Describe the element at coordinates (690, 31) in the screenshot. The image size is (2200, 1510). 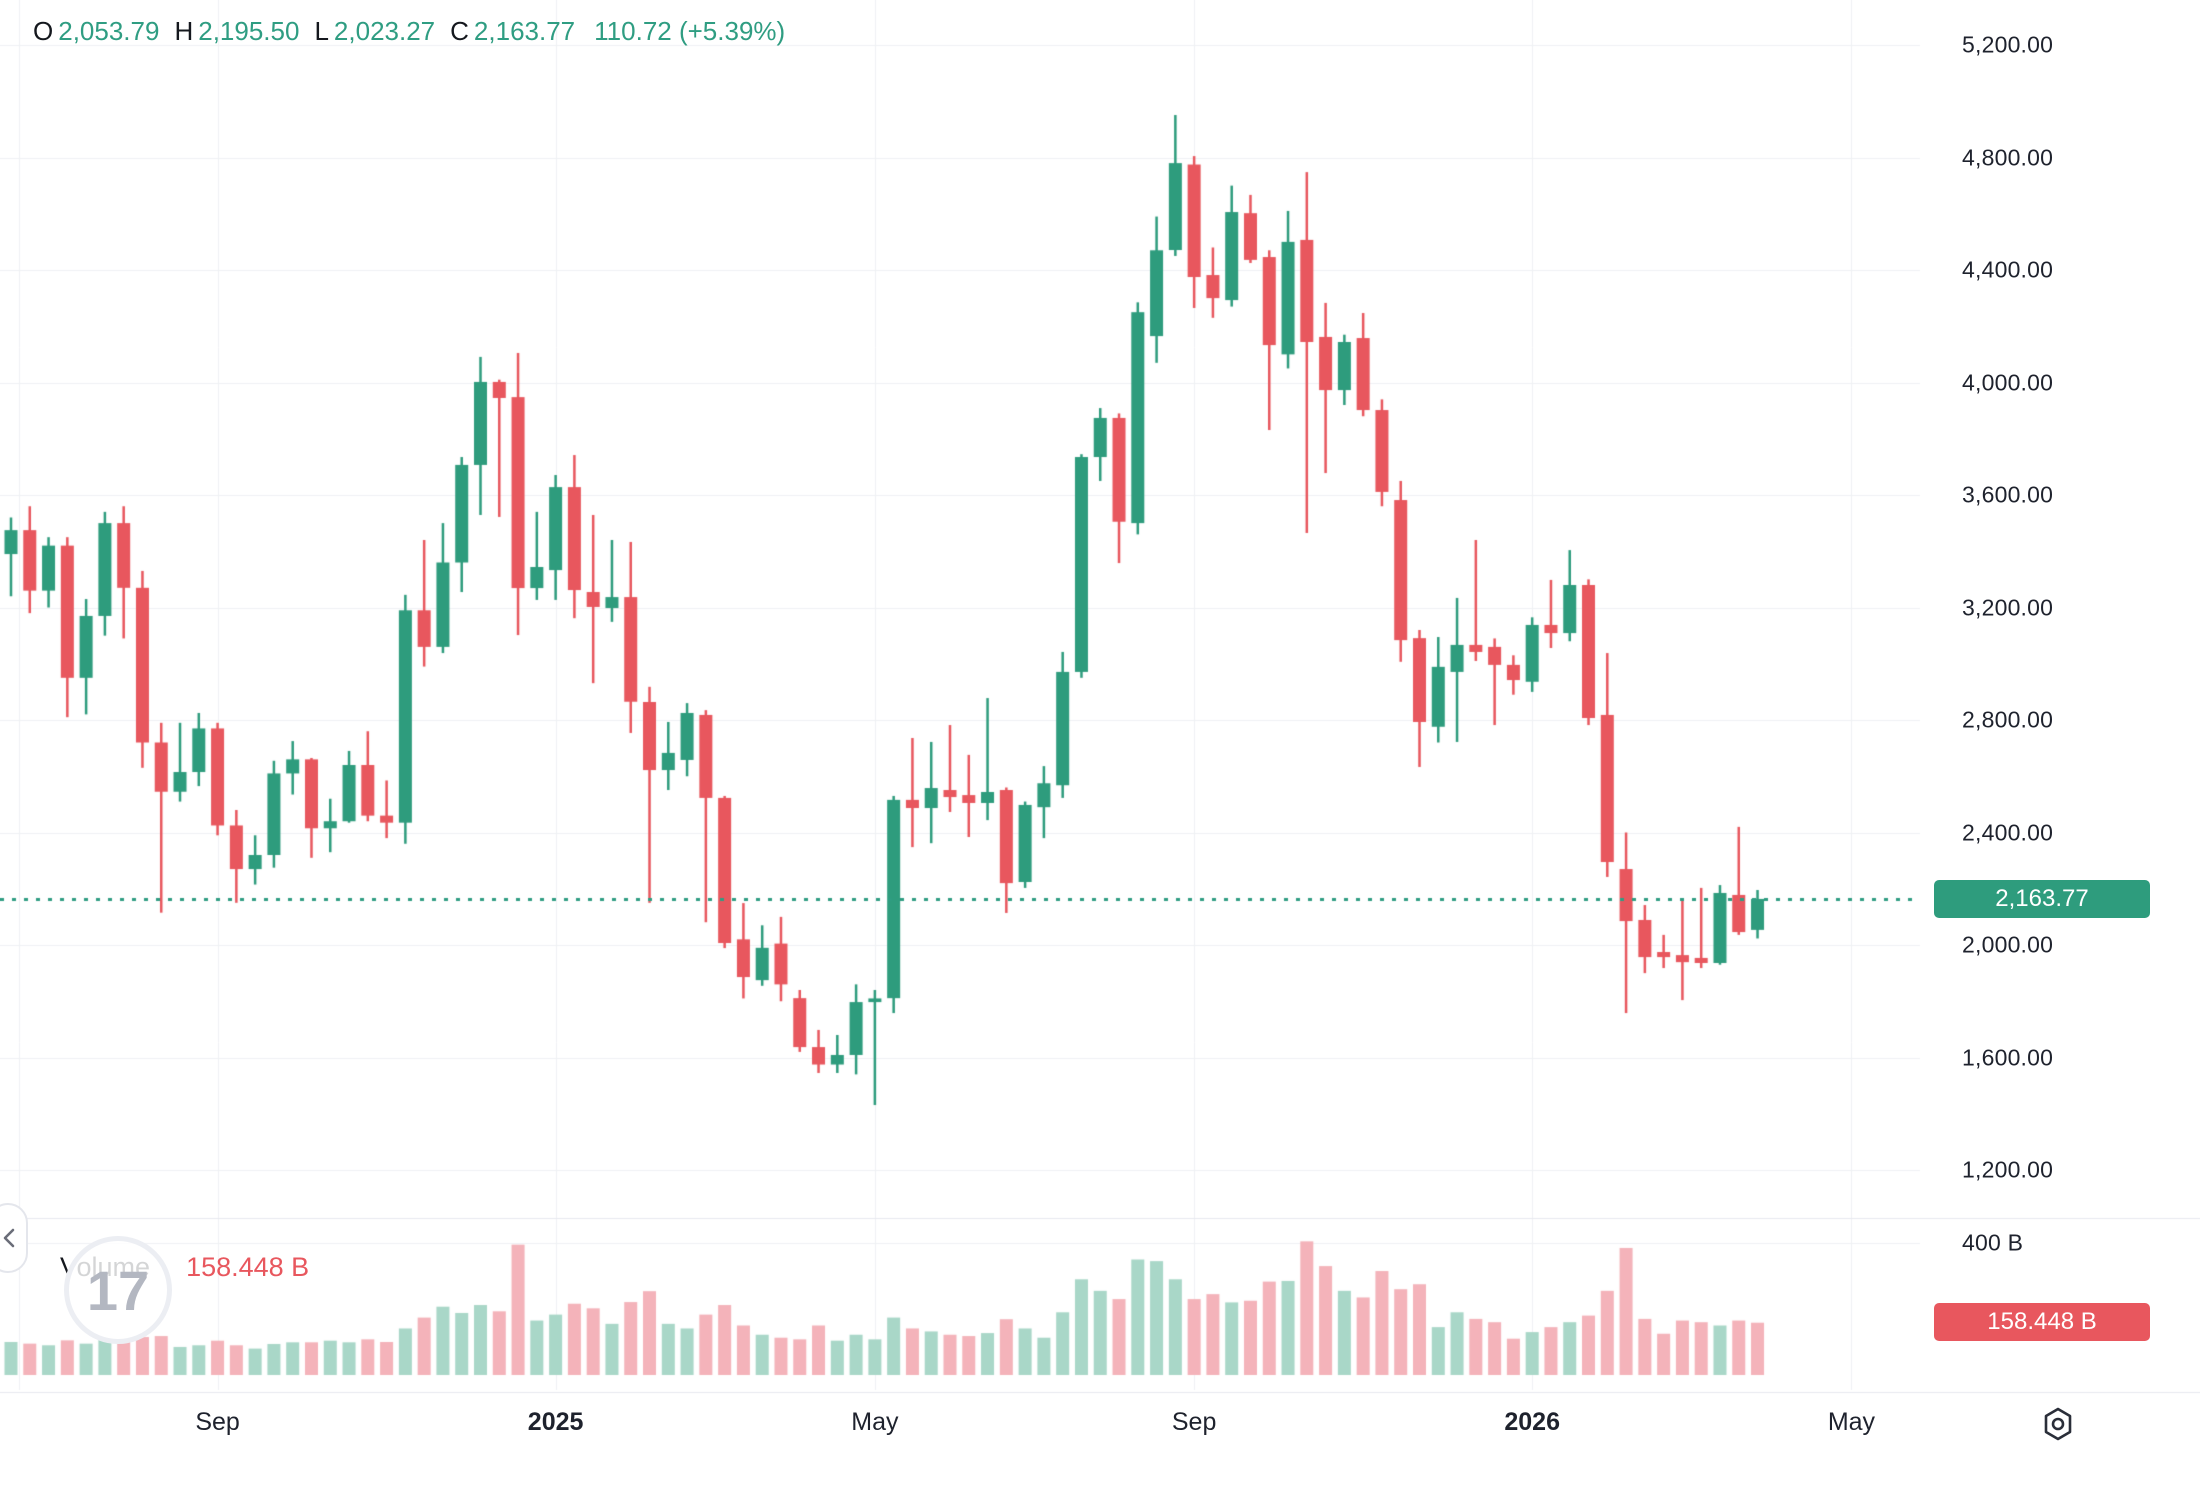
I see `legend-change: 110.72 (+5.39%)` at that location.